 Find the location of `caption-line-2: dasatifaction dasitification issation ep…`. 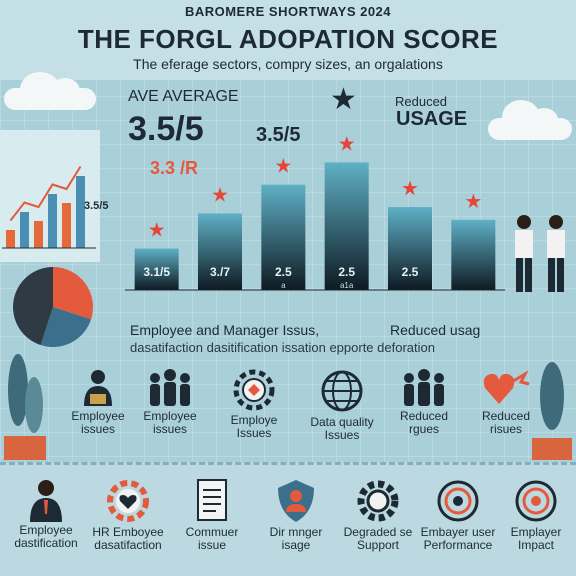

caption-line-2: dasatifaction dasitification issation ep… is located at coordinates (282, 347).